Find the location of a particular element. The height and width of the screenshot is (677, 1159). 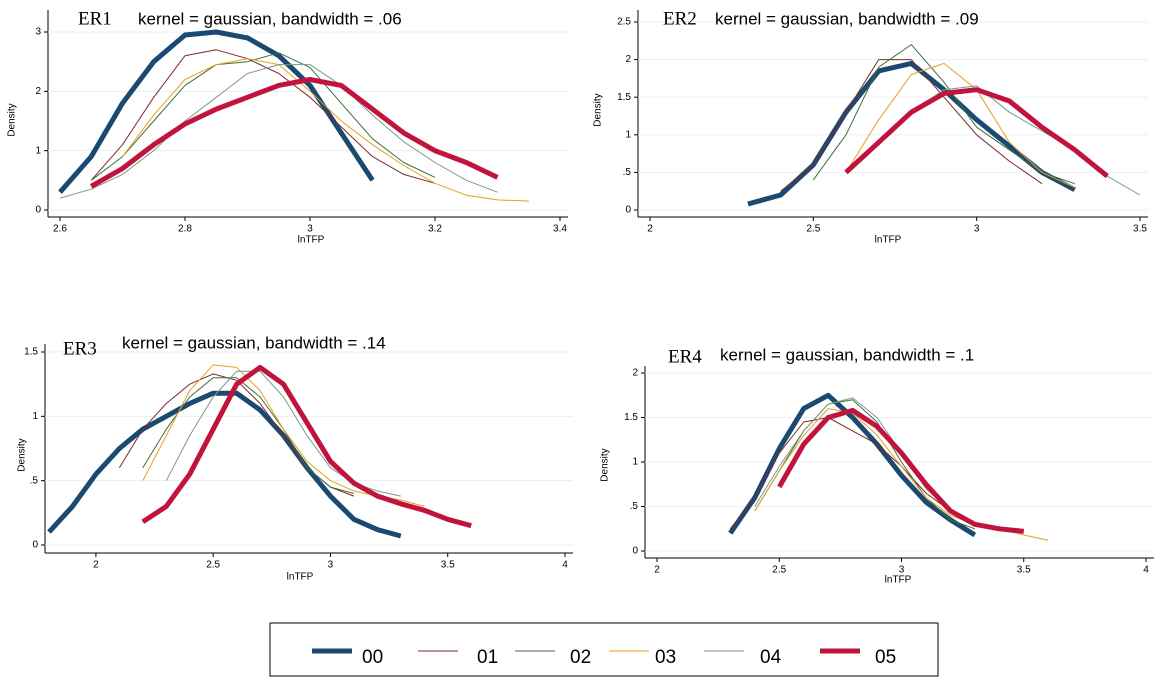

legend-label: 00 is located at coordinates (372, 657).